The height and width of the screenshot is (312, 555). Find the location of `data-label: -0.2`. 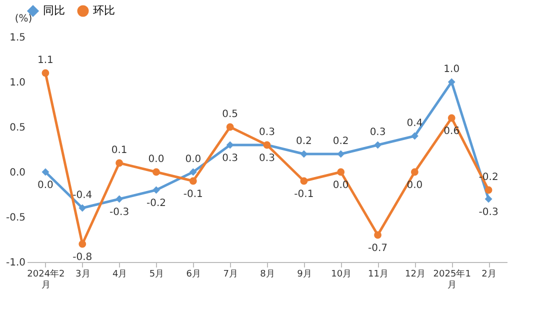

data-label: -0.2 is located at coordinates (156, 203).